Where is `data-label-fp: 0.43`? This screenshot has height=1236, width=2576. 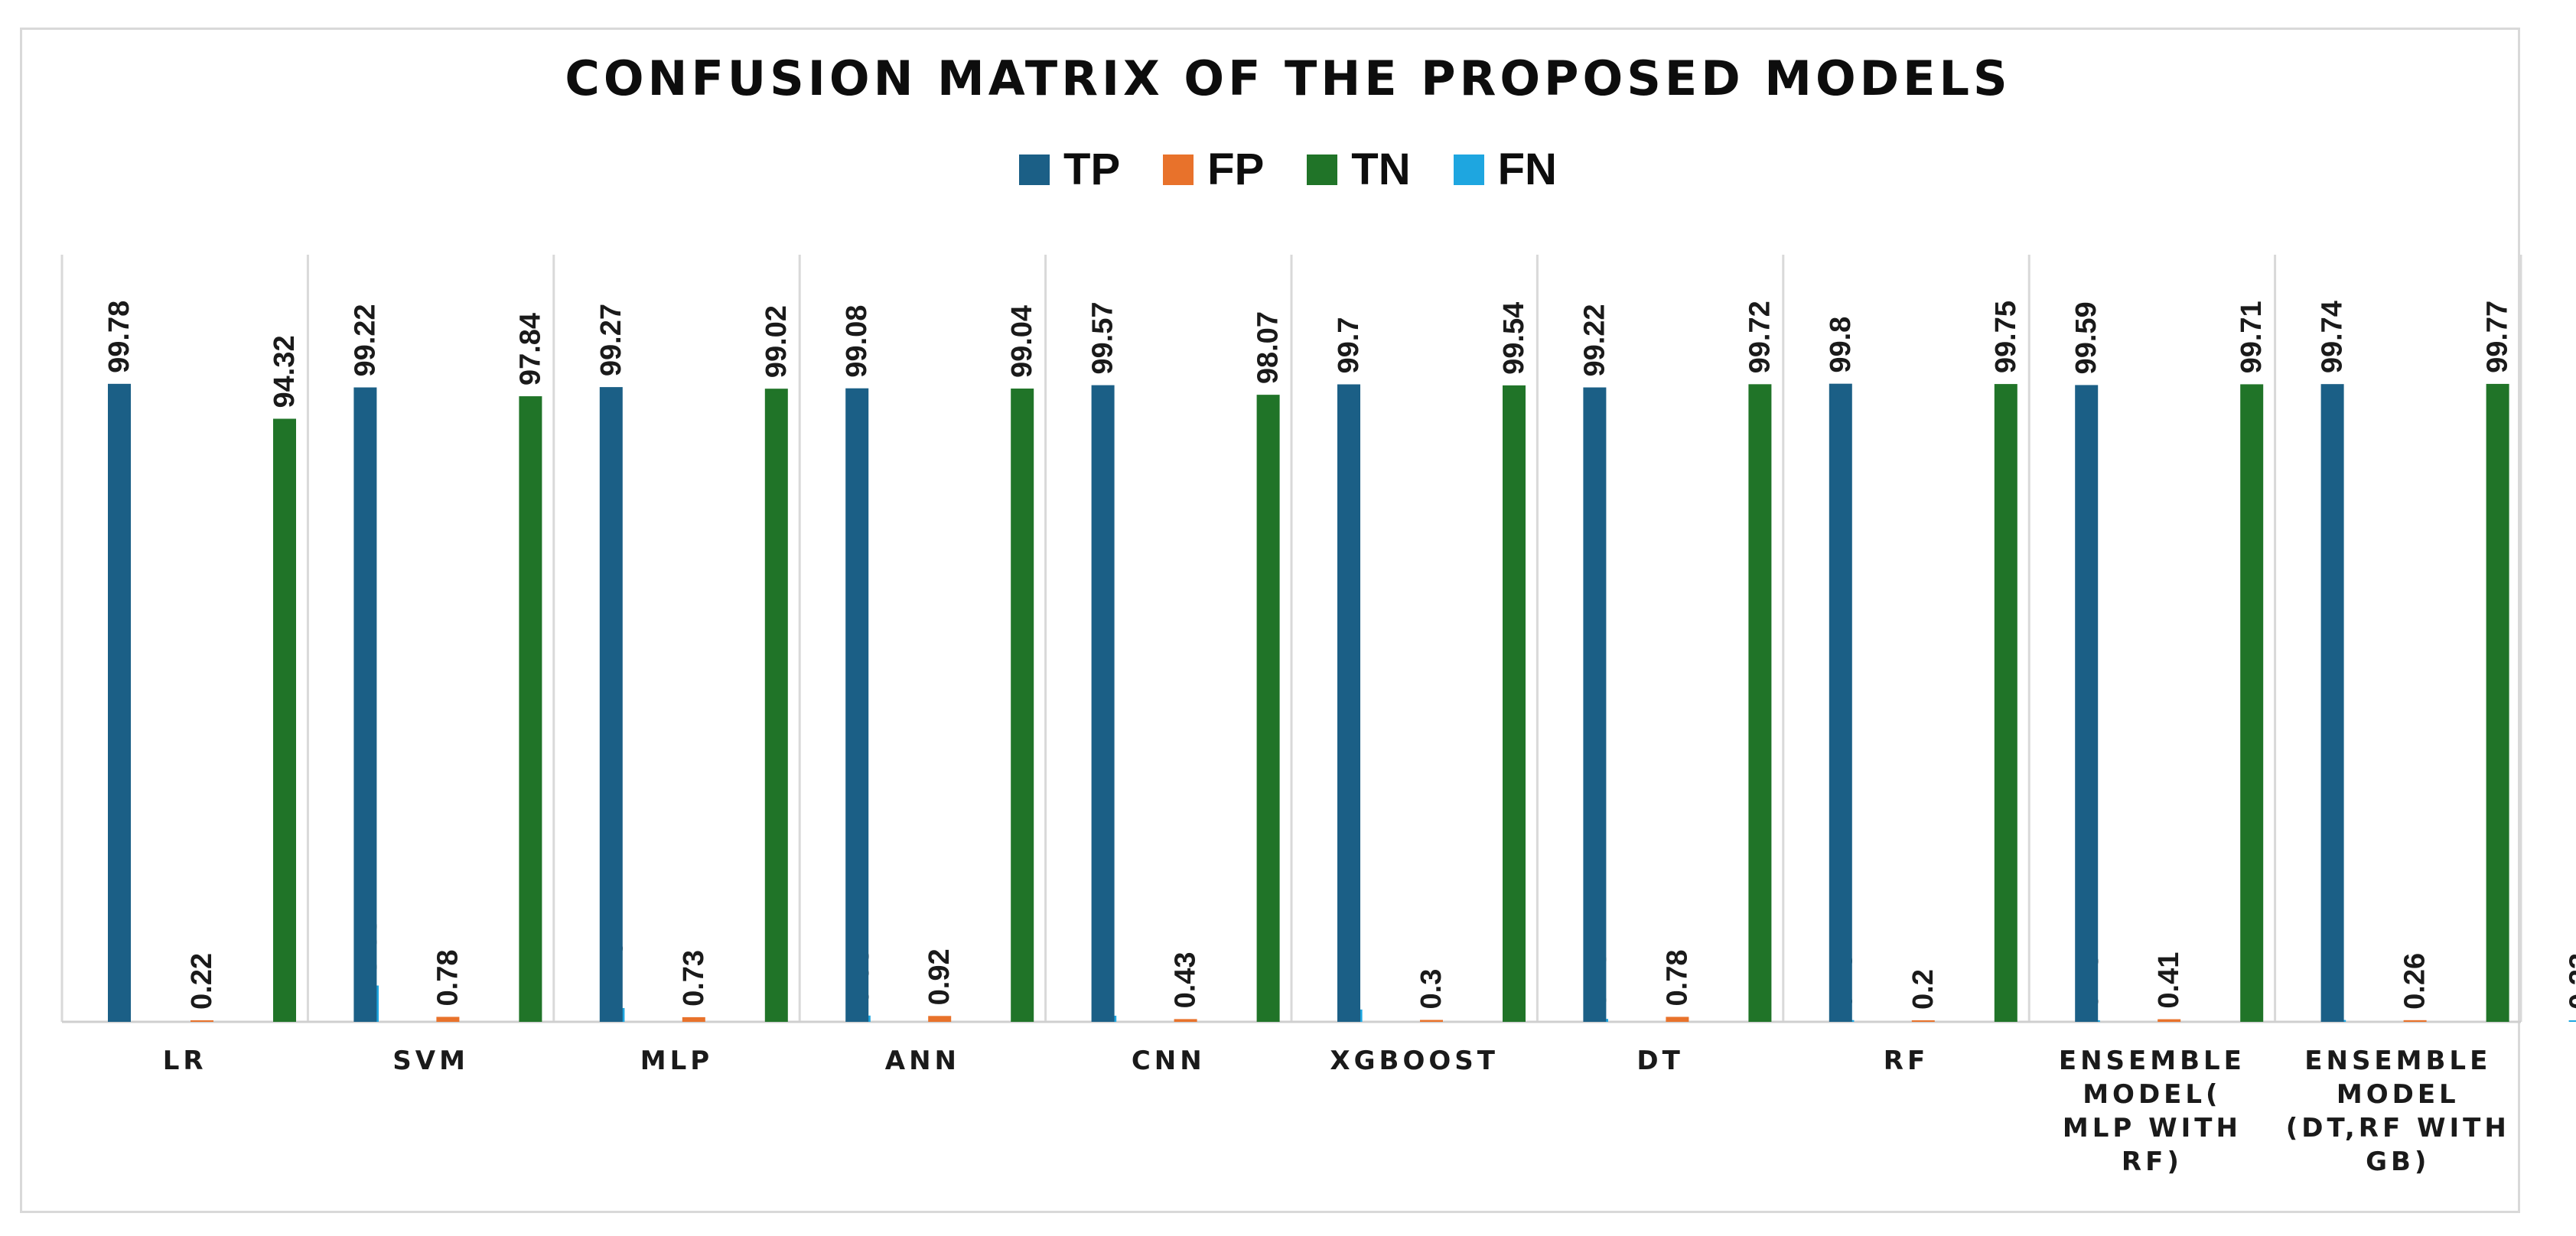
data-label-fp: 0.43 is located at coordinates (1186, 979).